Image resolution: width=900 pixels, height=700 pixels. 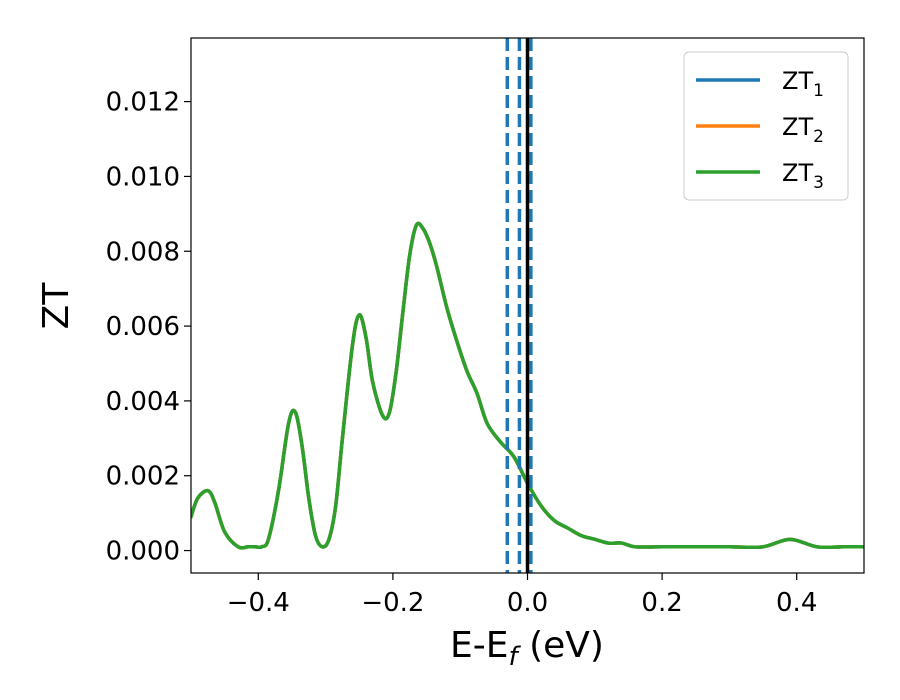 I want to click on y-tick-label: 0.010, so click(x=143, y=177).